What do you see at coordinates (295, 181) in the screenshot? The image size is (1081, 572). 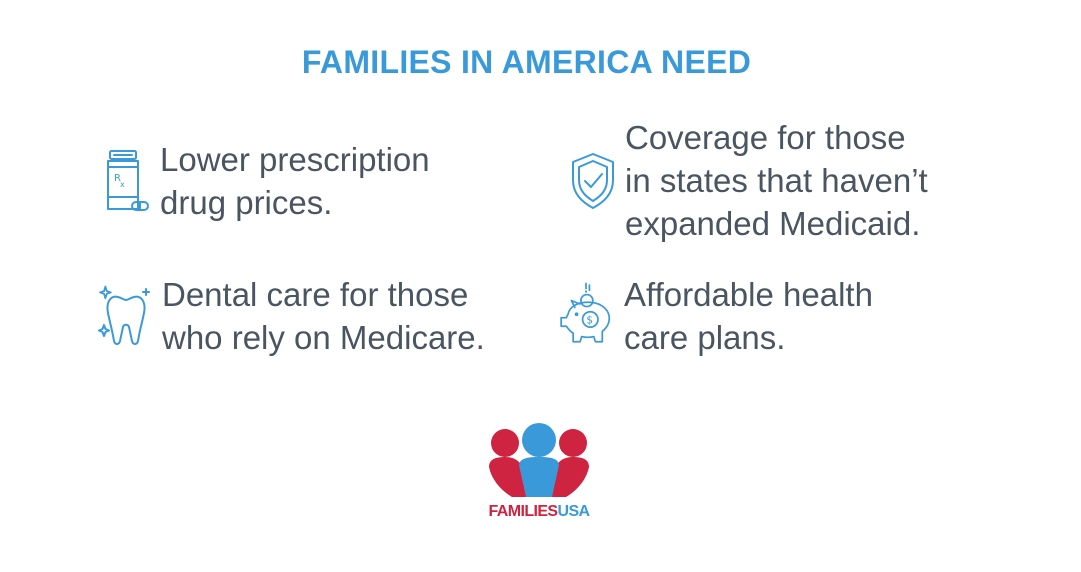 I see `need-text: Lower prescription drug prices.` at bounding box center [295, 181].